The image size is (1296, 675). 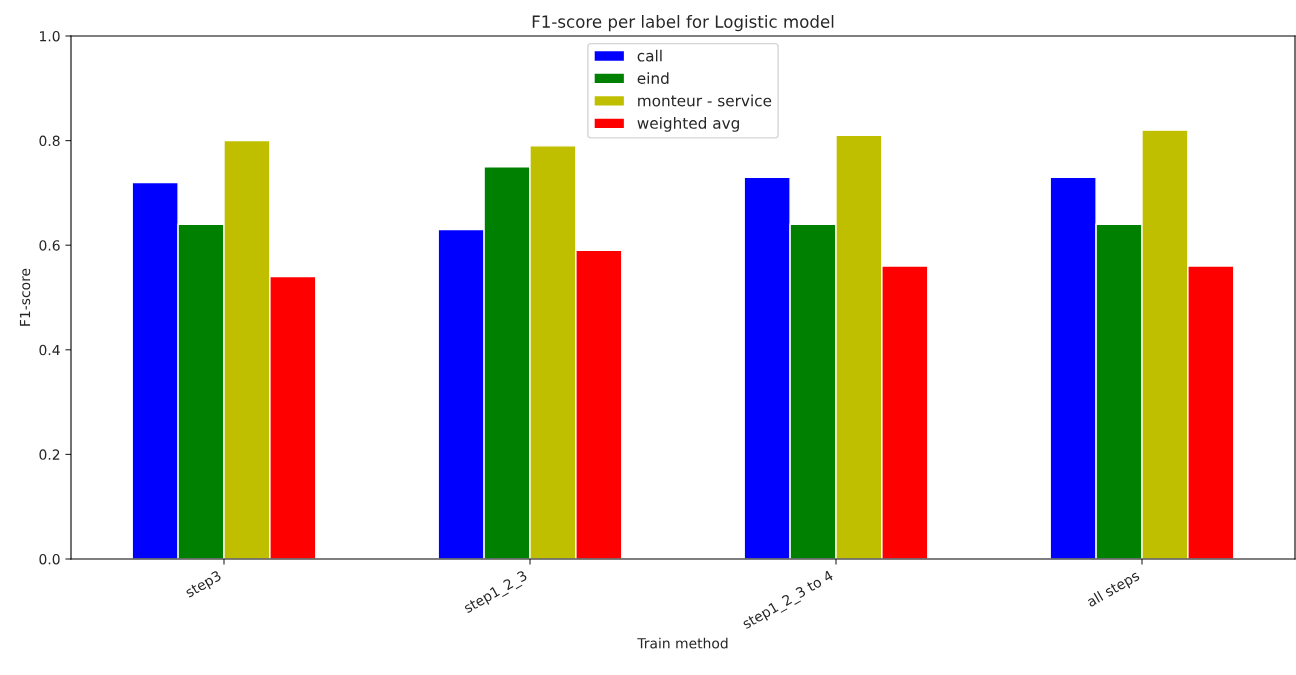 I want to click on y-tick-label: 0.4, so click(x=49, y=350).